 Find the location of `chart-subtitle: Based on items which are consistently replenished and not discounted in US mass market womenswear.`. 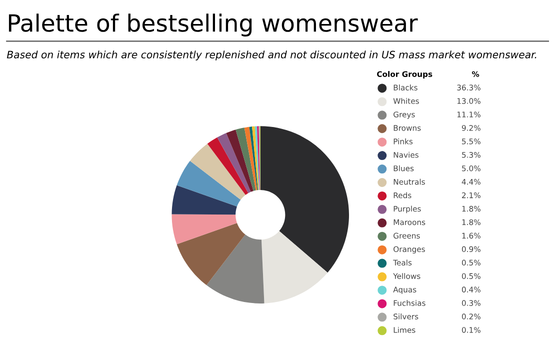

chart-subtitle: Based on items which are consistently replenished and not discounted in US mass market womenswear. is located at coordinates (271, 55).